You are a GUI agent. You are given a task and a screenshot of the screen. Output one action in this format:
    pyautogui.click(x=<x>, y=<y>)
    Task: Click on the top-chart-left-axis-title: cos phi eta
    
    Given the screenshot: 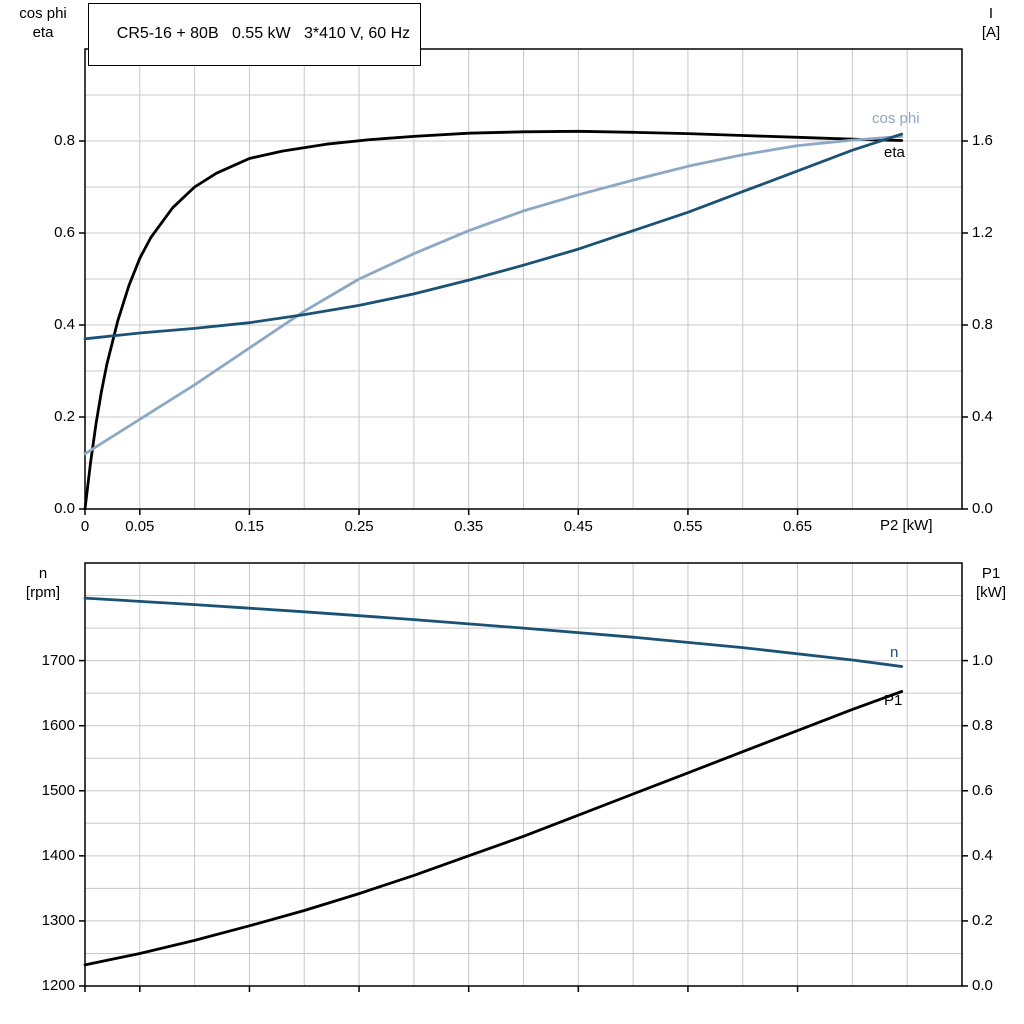 What is the action you would take?
    pyautogui.click(x=43, y=23)
    